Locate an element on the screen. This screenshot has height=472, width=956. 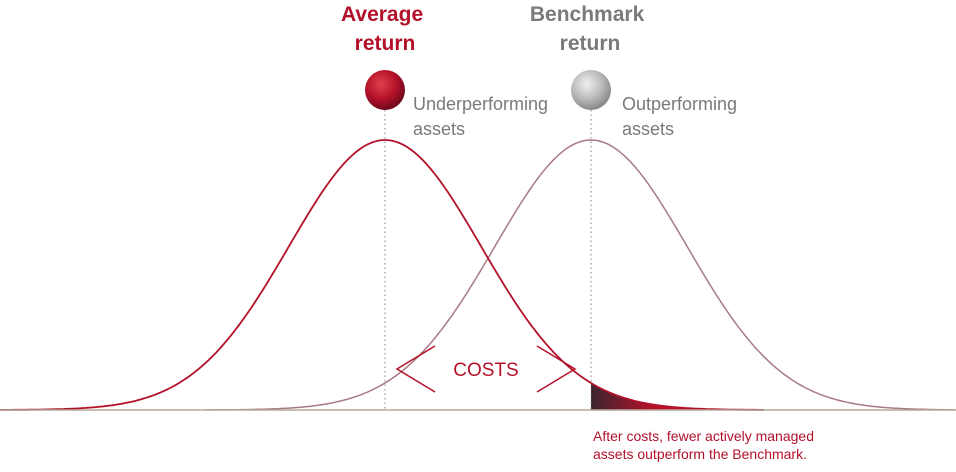
costs-bracket-left is located at coordinates (415, 369).